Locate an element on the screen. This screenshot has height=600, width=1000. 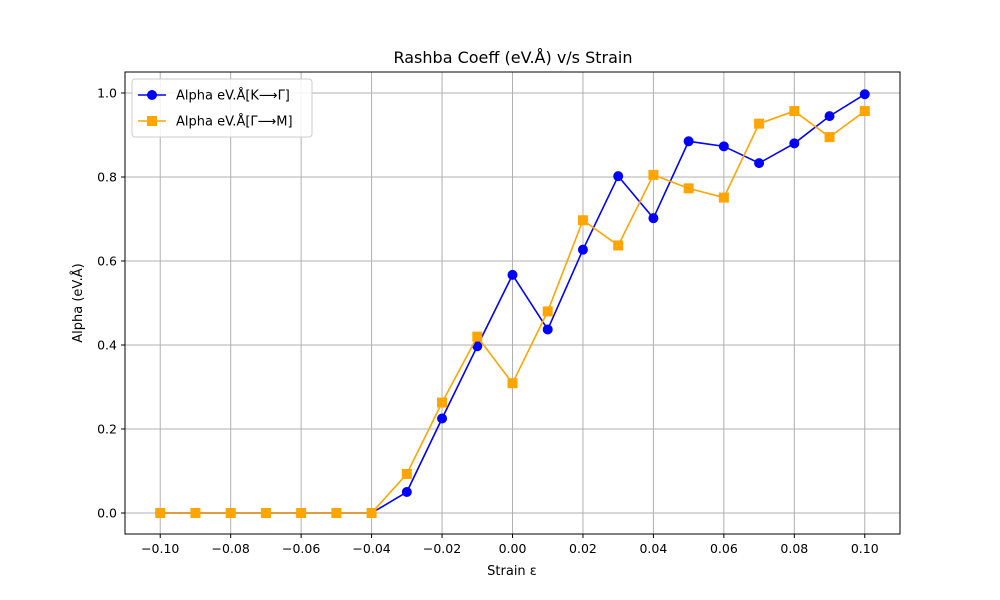
y-tick-label: 0.4 is located at coordinates (107, 345).